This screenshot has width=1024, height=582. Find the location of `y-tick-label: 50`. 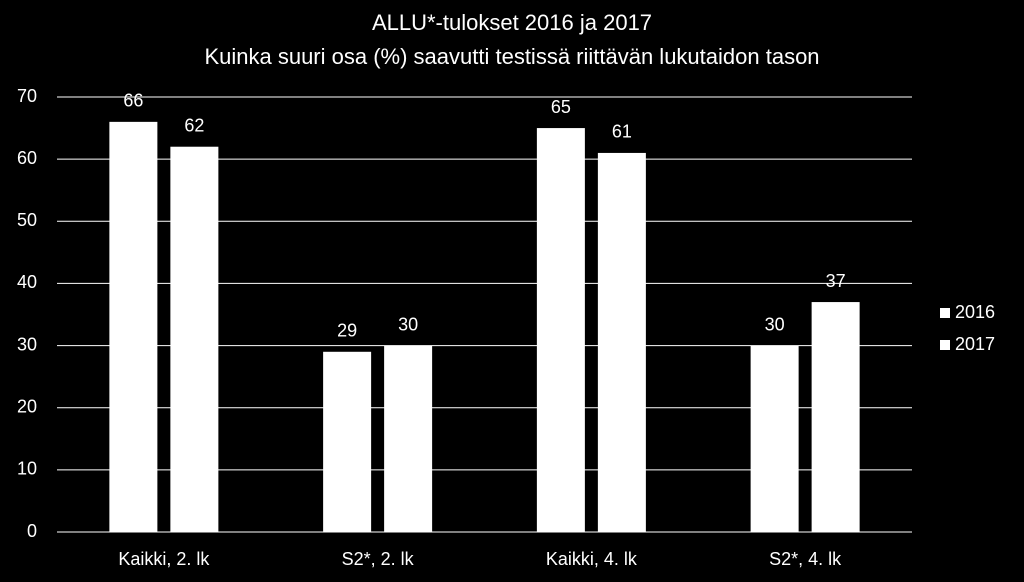

y-tick-label: 50 is located at coordinates (27, 220).